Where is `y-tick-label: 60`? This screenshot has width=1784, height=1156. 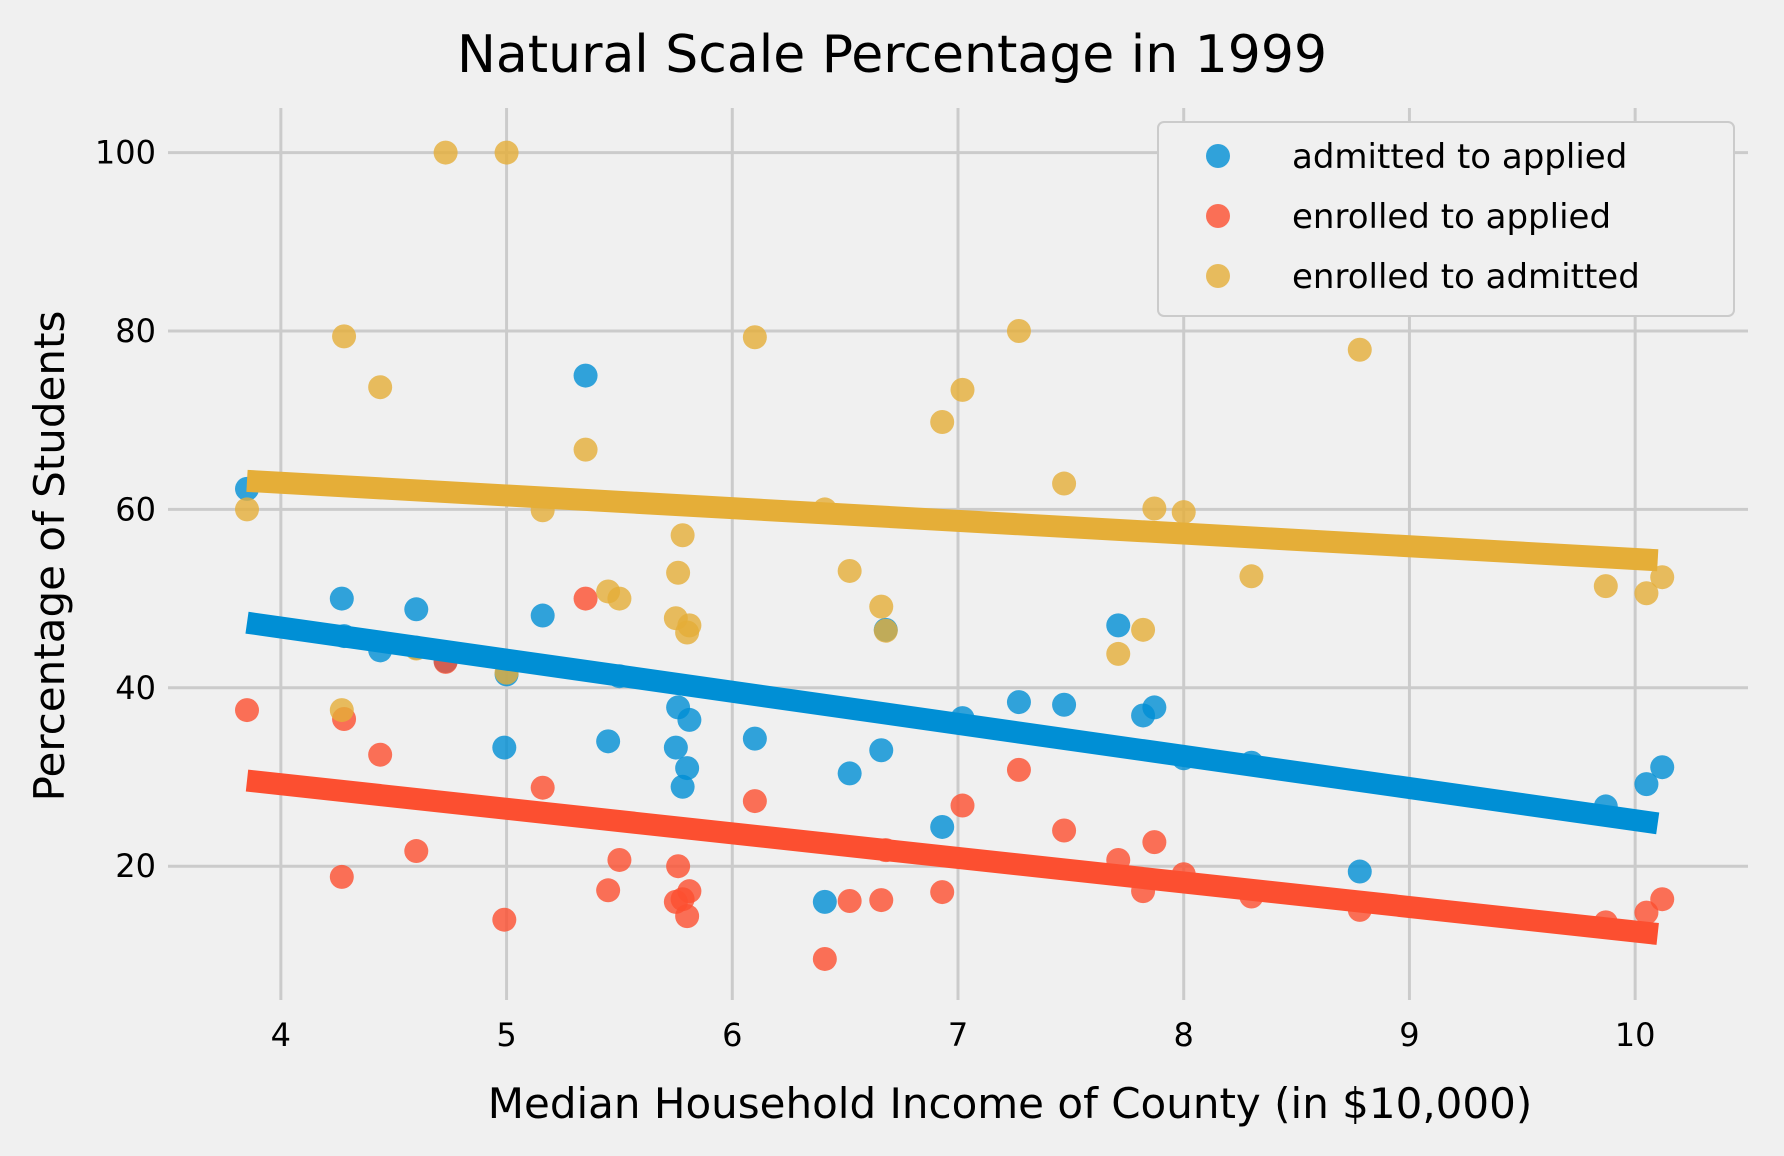 y-tick-label: 60 is located at coordinates (135, 509).